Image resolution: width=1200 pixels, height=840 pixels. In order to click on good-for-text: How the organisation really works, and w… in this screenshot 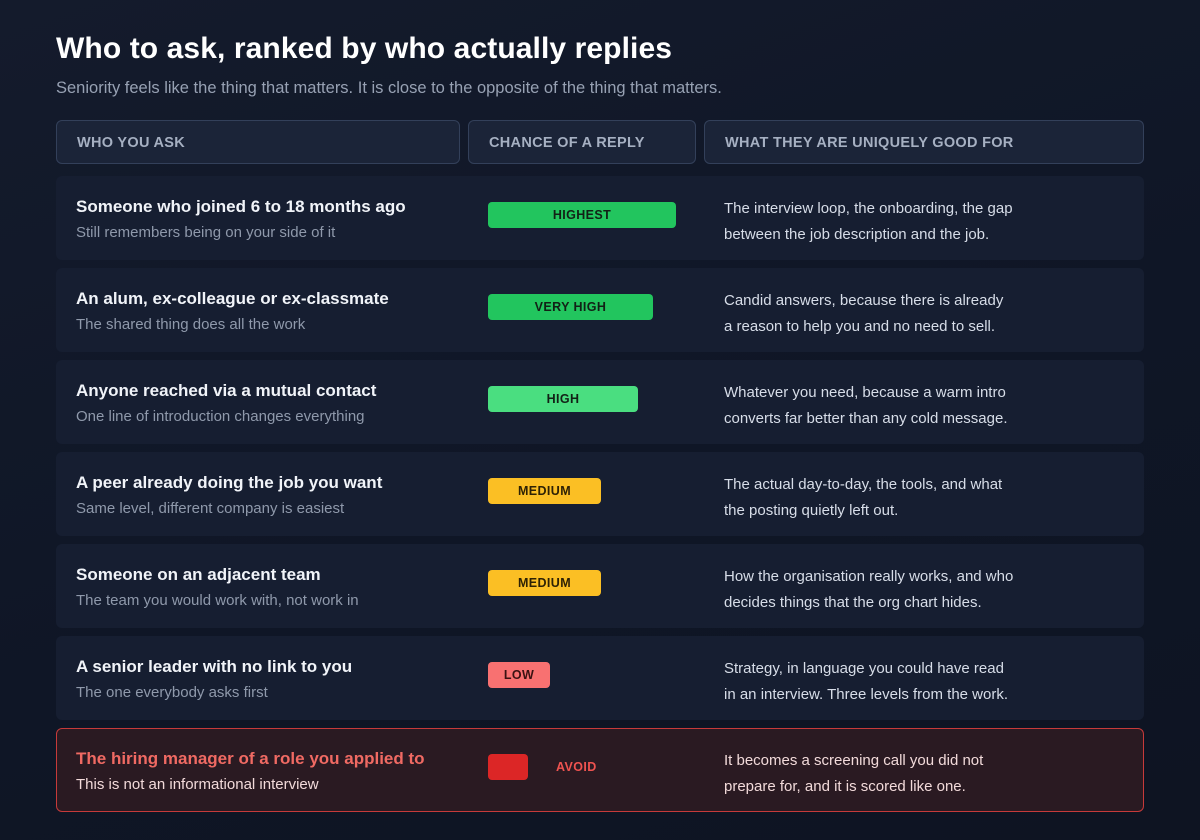, I will do `click(869, 589)`.